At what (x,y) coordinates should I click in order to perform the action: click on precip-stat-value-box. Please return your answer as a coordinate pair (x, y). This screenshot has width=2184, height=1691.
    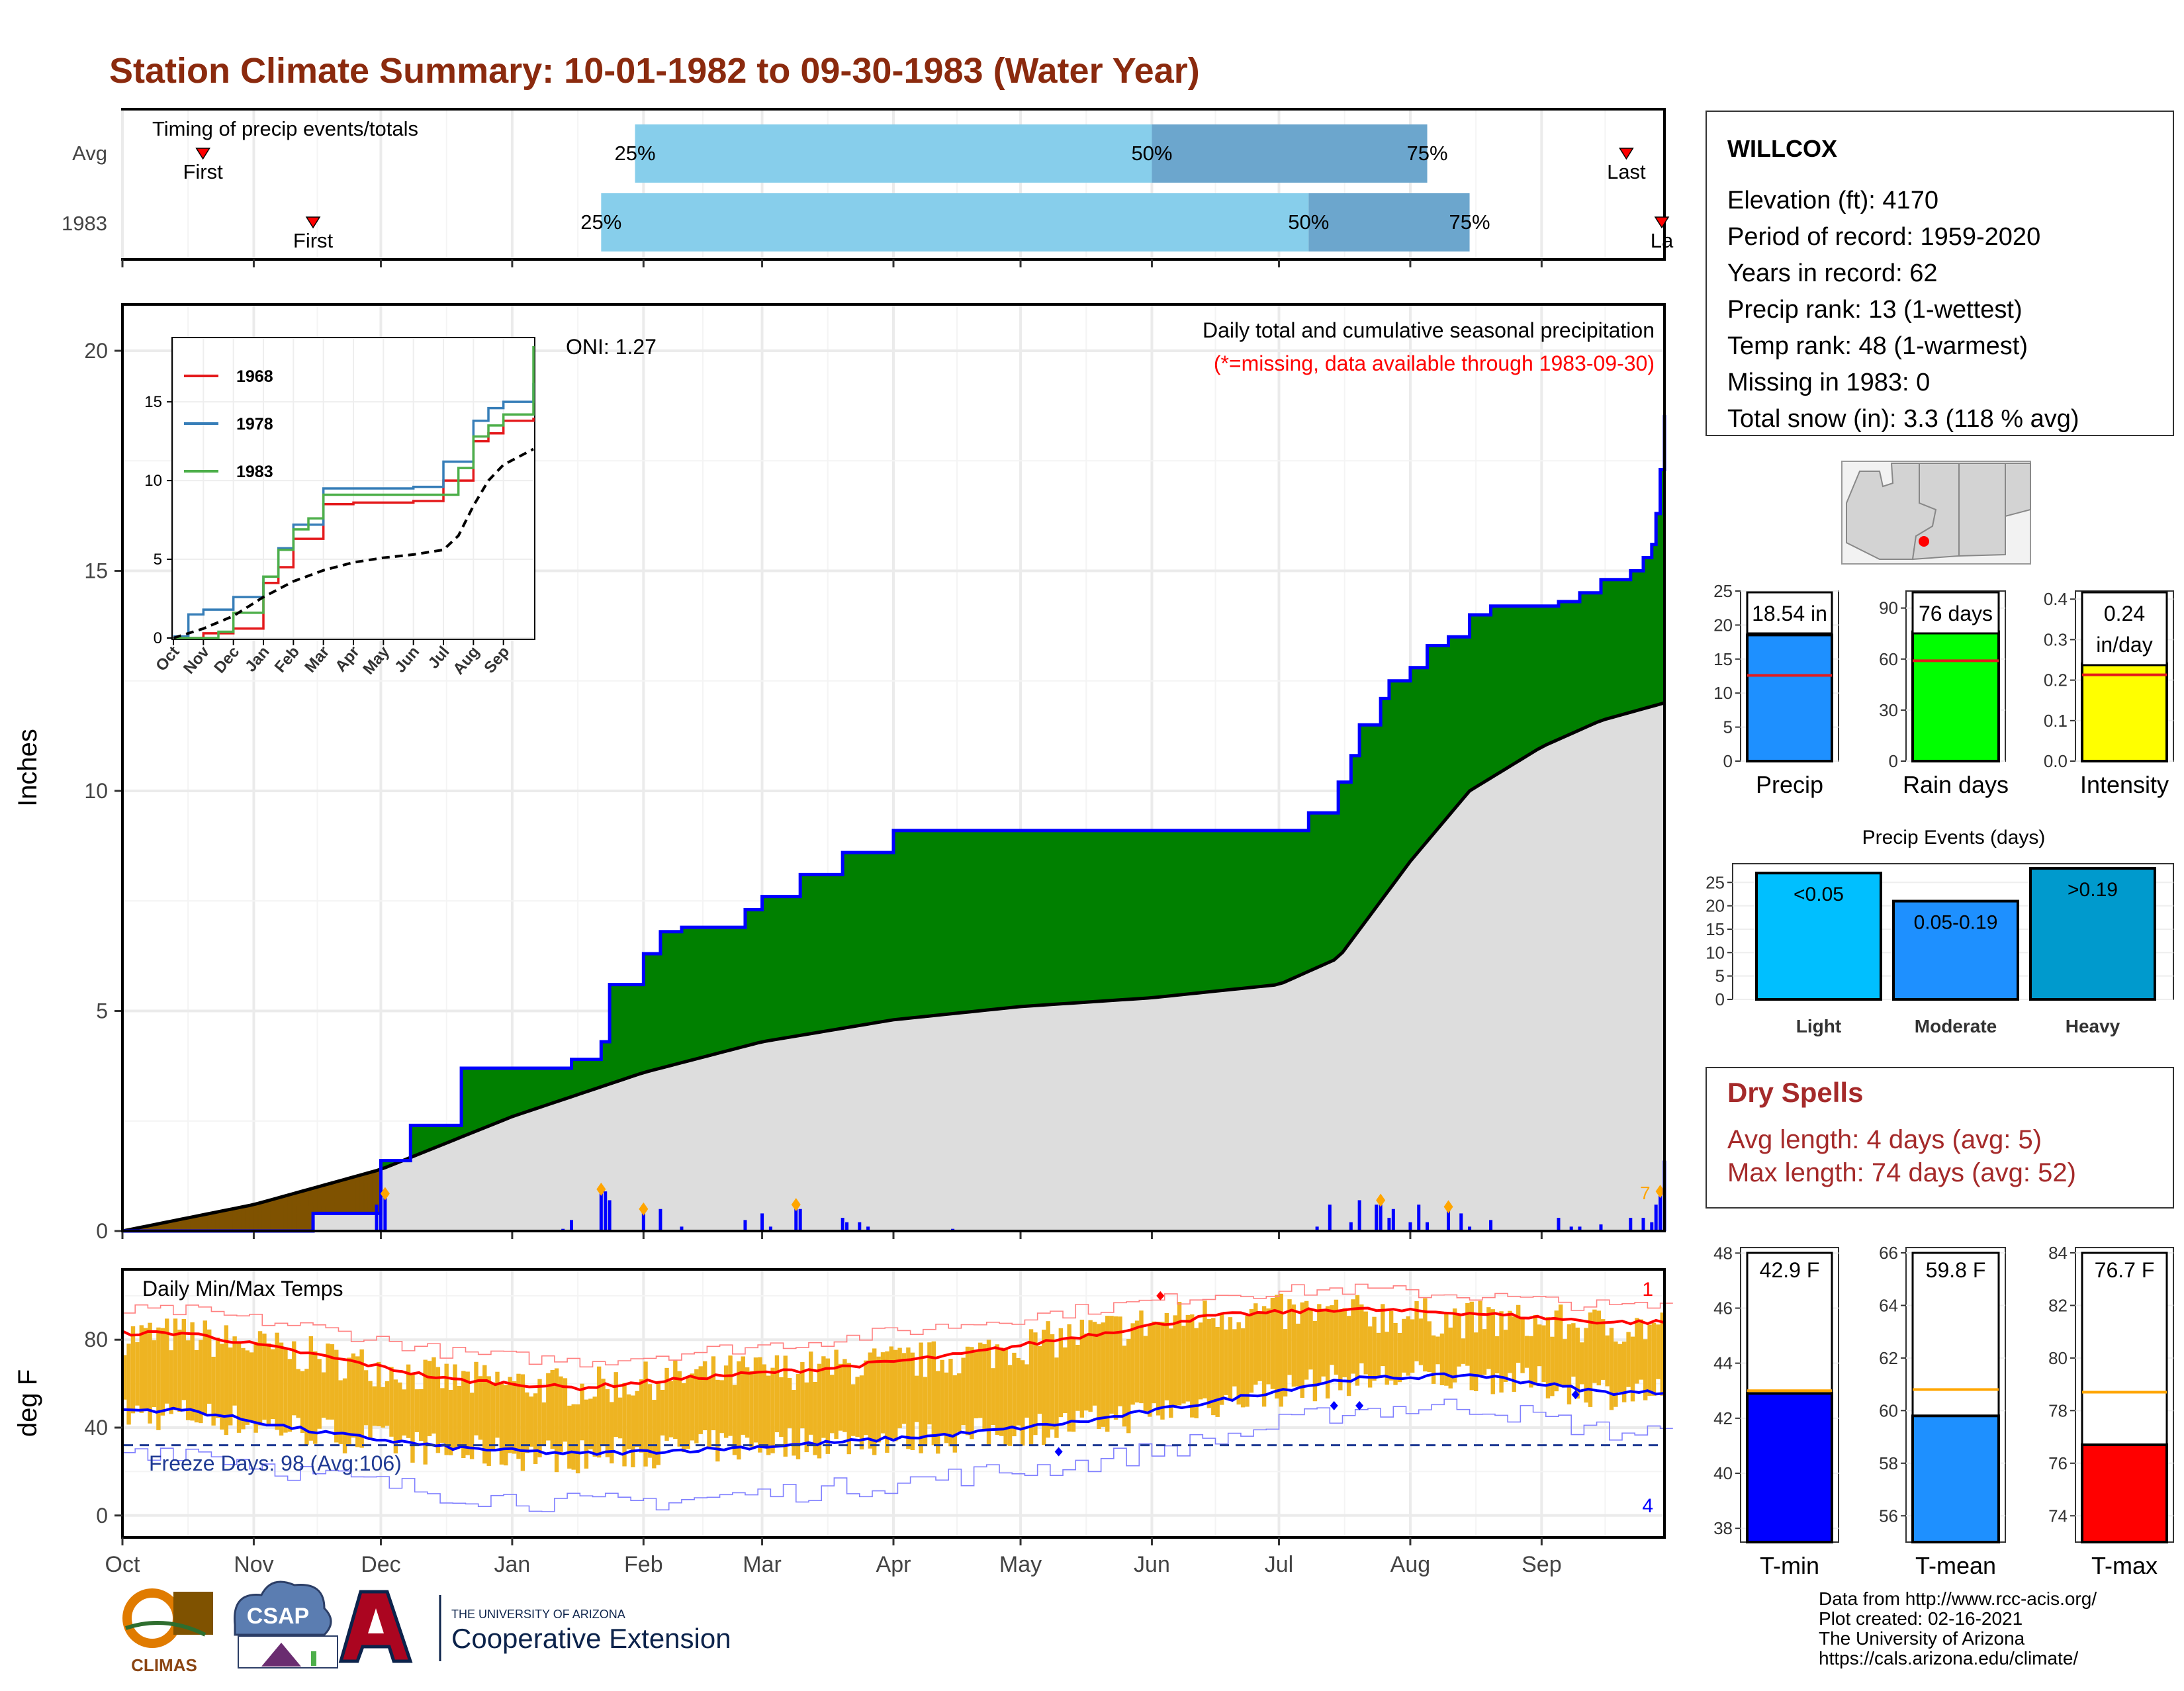
    Looking at the image, I should click on (1955, 613).